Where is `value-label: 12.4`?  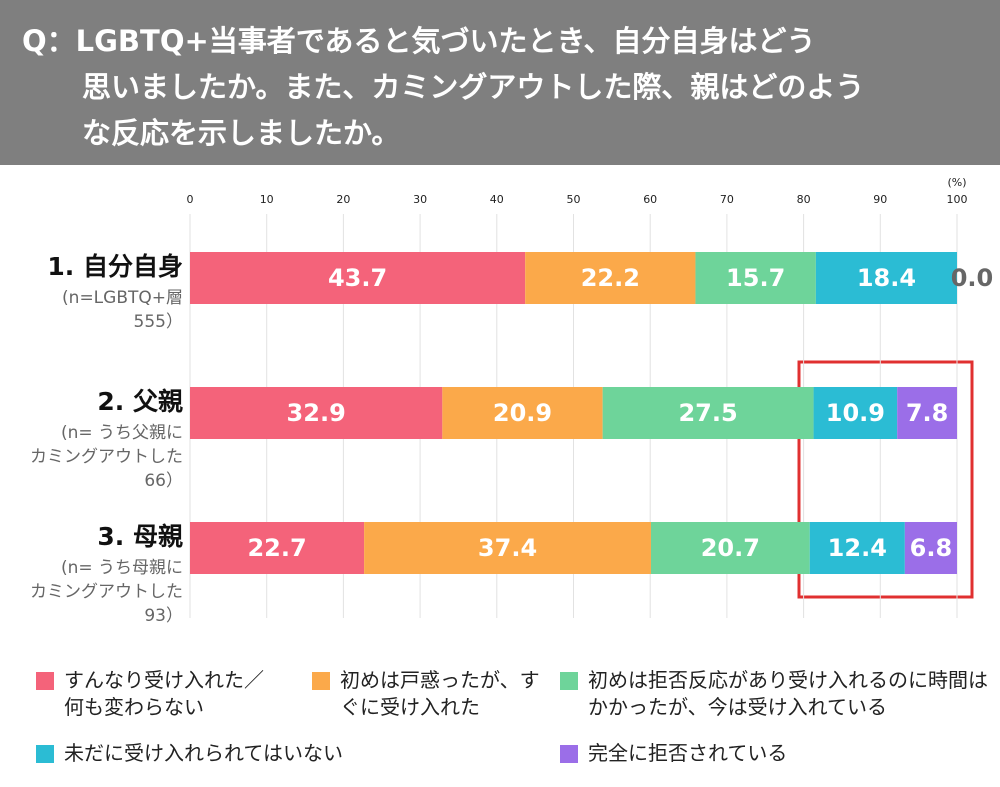 value-label: 12.4 is located at coordinates (857, 548).